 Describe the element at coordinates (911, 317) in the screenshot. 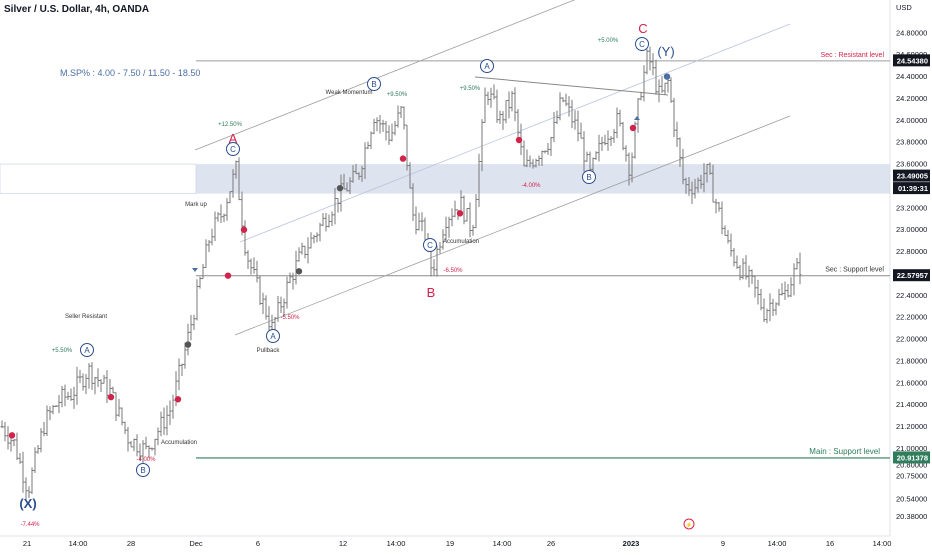

I see `y-tick-label: 22.20000` at that location.